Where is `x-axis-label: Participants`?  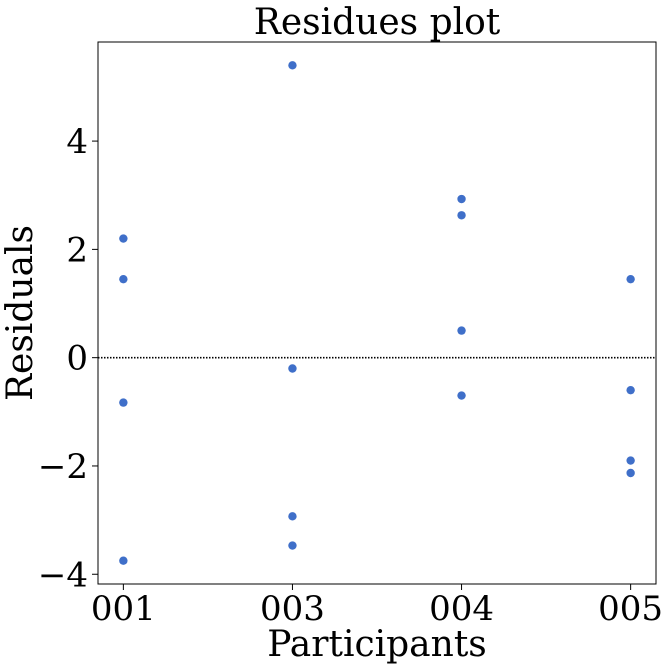 x-axis-label: Participants is located at coordinates (377, 644).